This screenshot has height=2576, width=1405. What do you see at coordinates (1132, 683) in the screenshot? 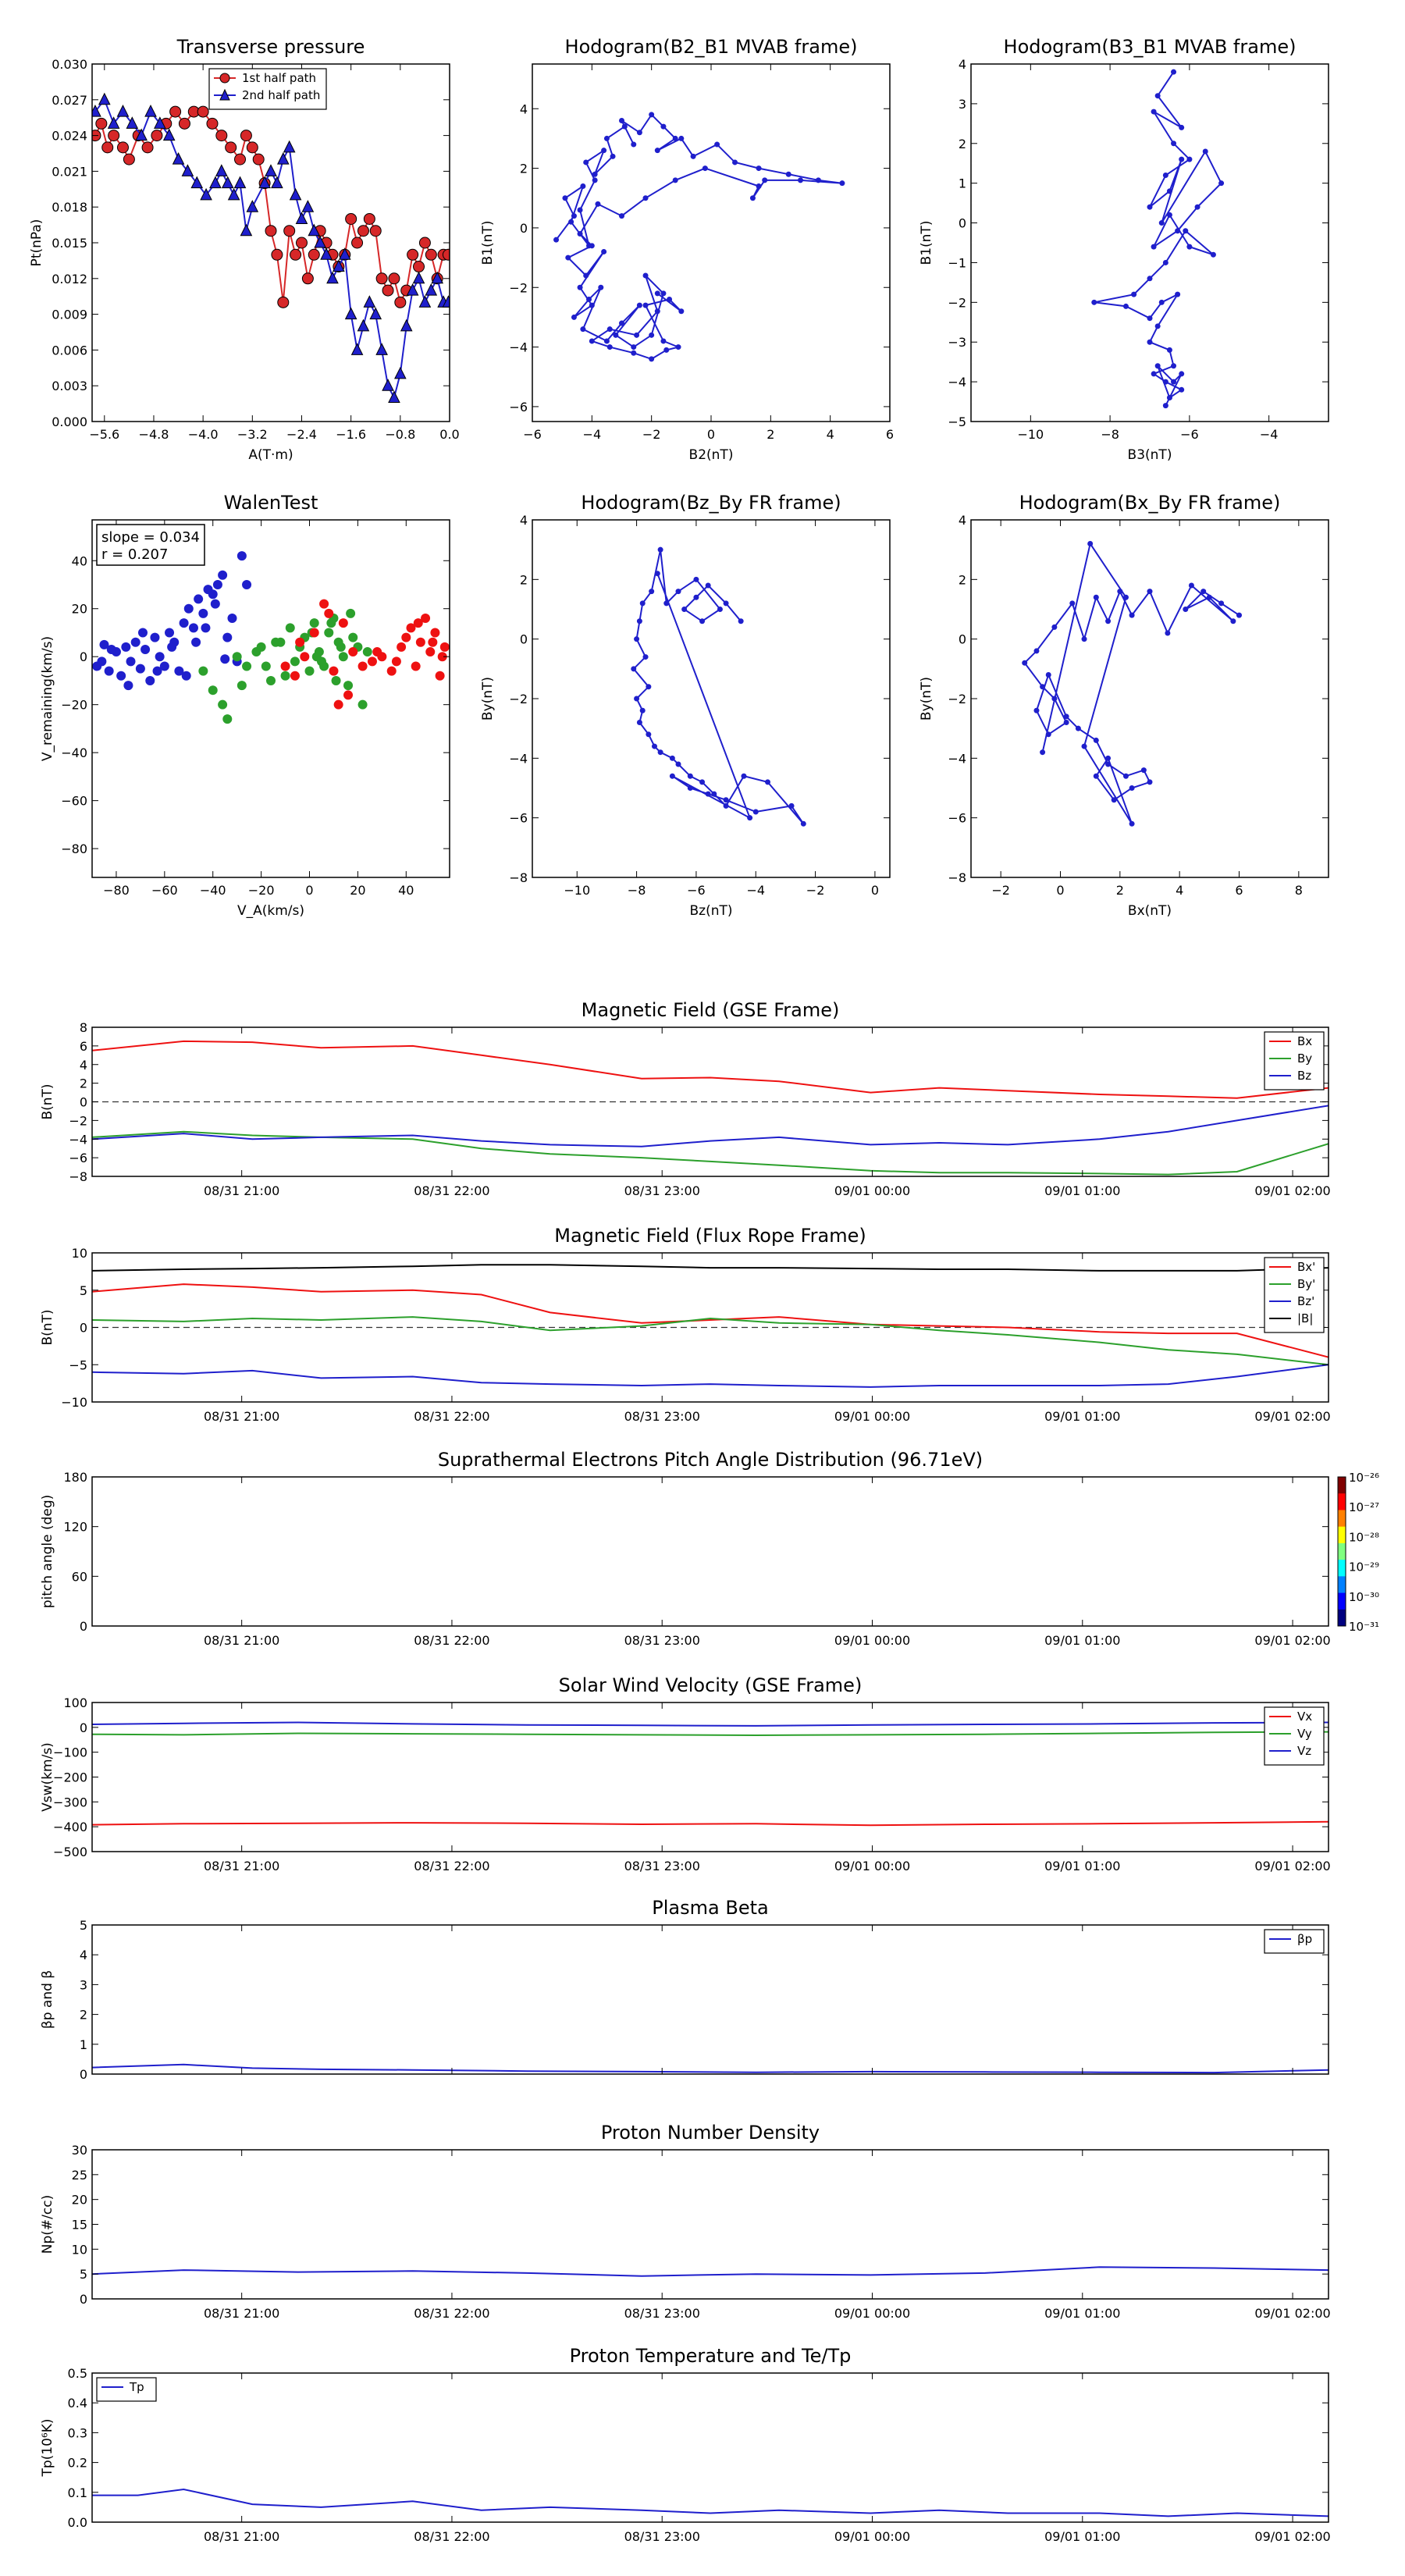
I see `series-line` at bounding box center [1132, 683].